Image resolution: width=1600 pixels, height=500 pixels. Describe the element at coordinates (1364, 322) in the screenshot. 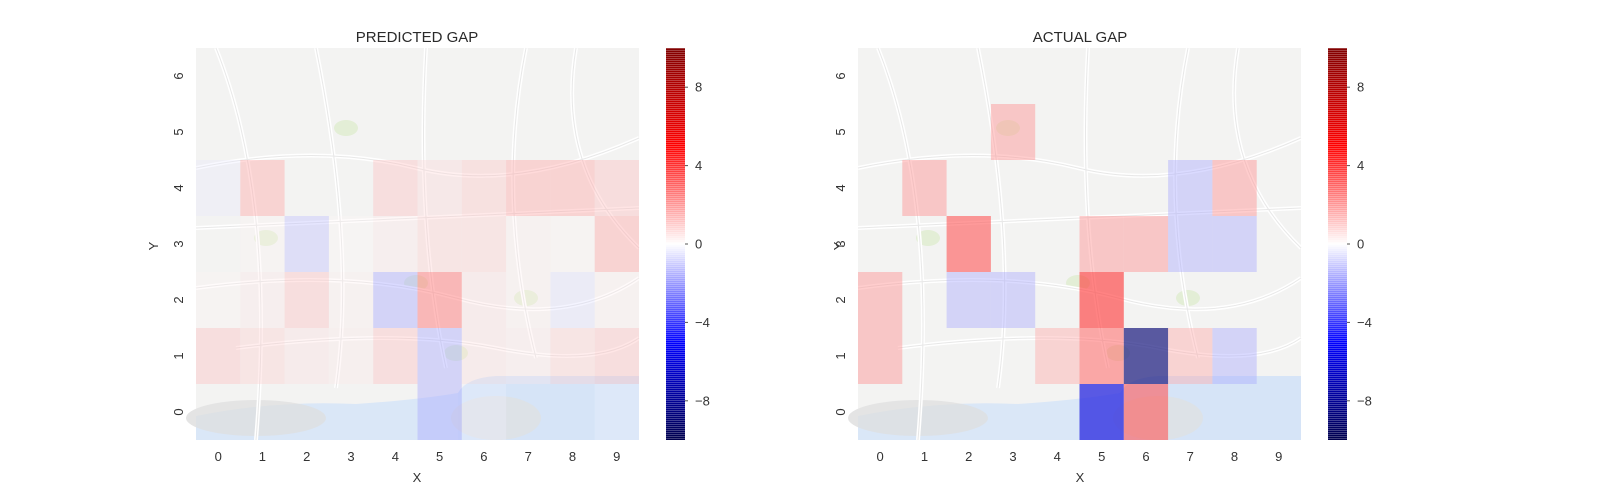

I see `colorbar-tick-label: −4` at that location.